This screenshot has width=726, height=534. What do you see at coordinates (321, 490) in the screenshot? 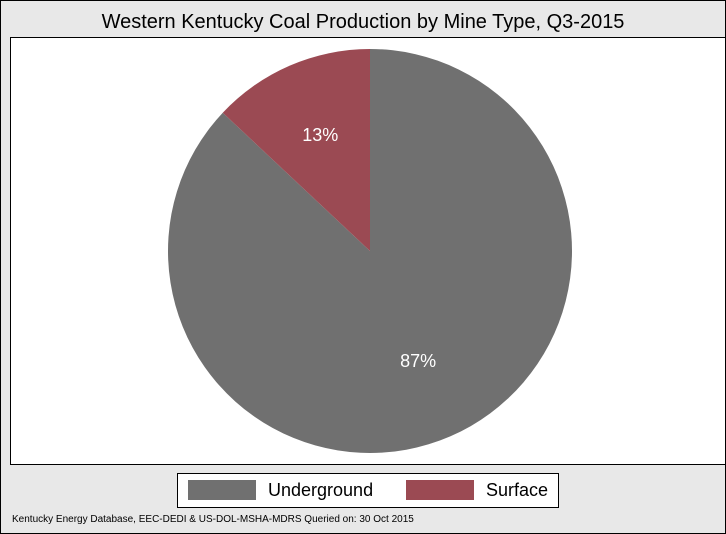
I see `legend-label-underground: Underground` at bounding box center [321, 490].